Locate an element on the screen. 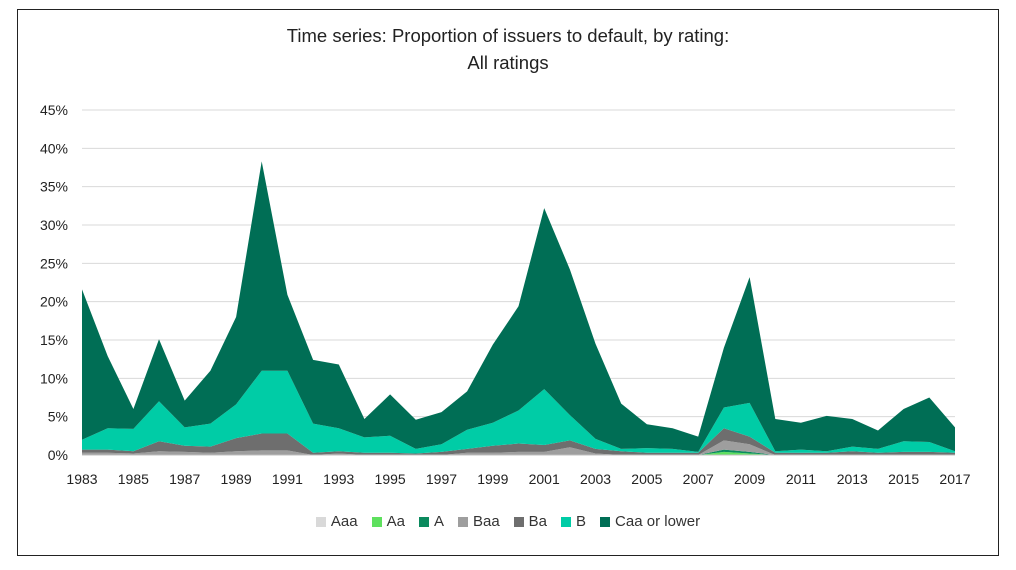 The height and width of the screenshot is (570, 1016). legend-item-aaa: Aaa is located at coordinates (336, 521).